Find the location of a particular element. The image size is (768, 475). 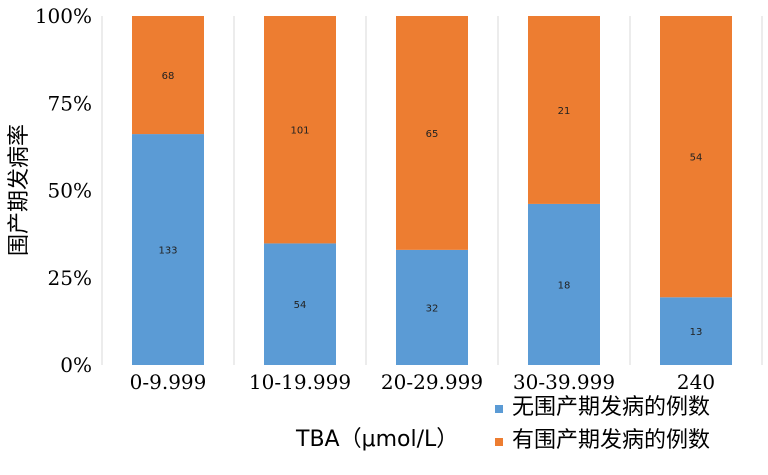

y-tick-label: 50% is located at coordinates (70, 191).